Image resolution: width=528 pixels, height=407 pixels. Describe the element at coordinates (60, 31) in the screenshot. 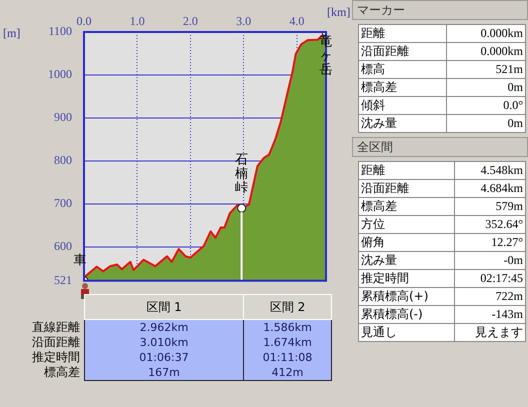

I see `y-tick-label: 1100` at that location.